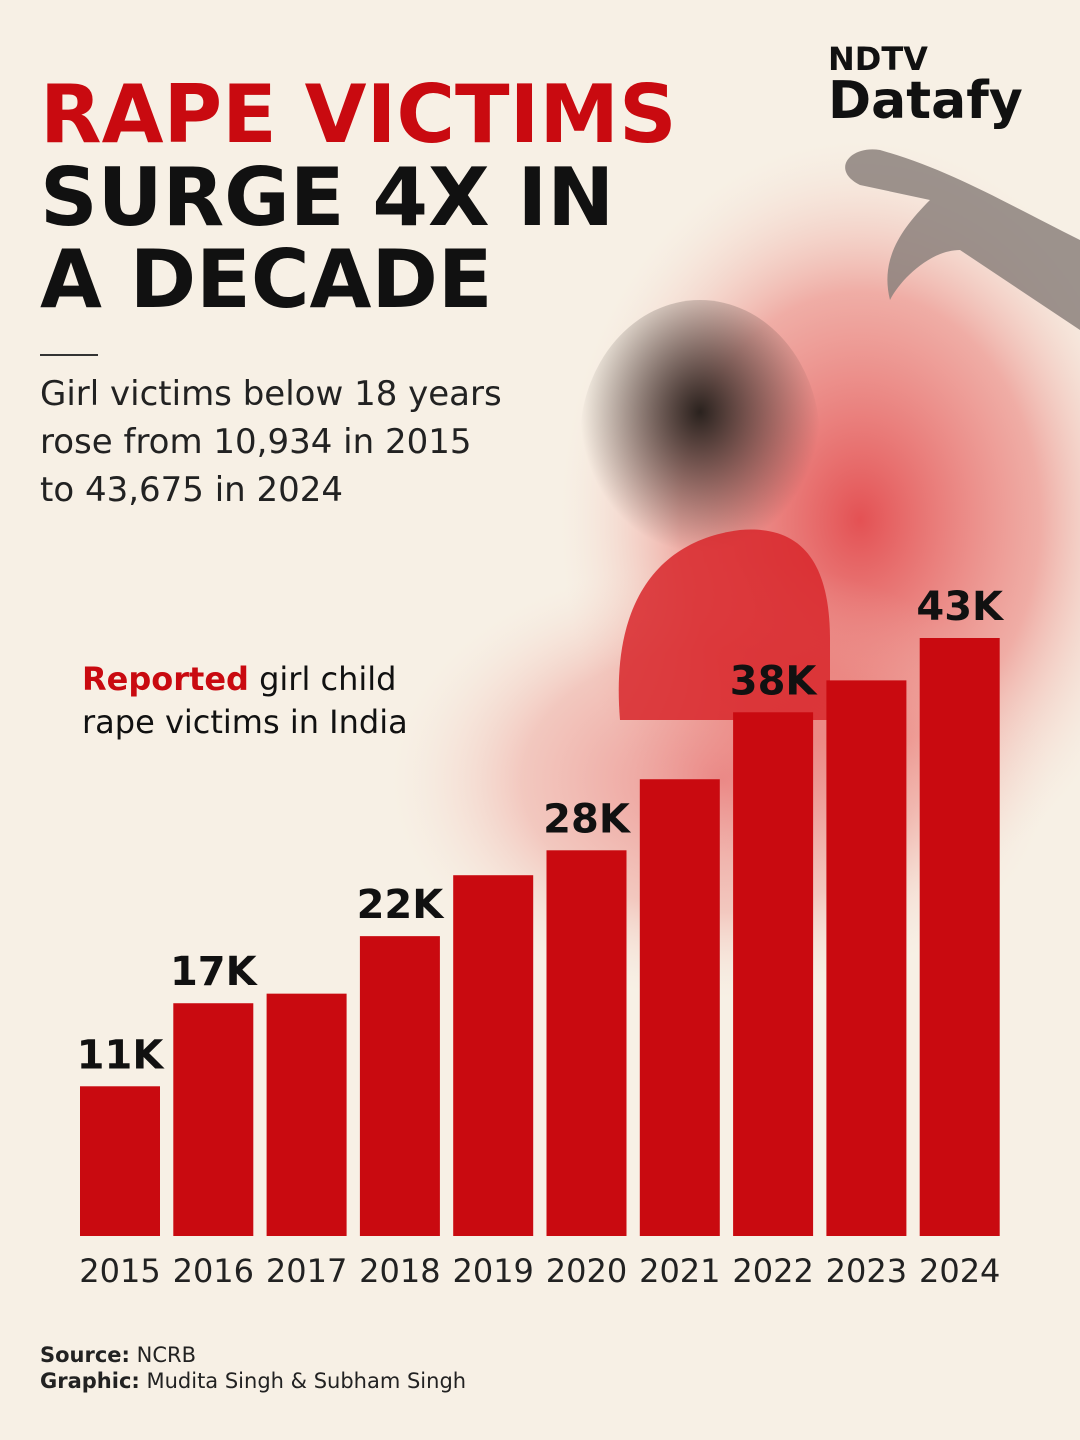 The height and width of the screenshot is (1440, 1080). What do you see at coordinates (772, 1271) in the screenshot?
I see `x-tick-label: 2022` at bounding box center [772, 1271].